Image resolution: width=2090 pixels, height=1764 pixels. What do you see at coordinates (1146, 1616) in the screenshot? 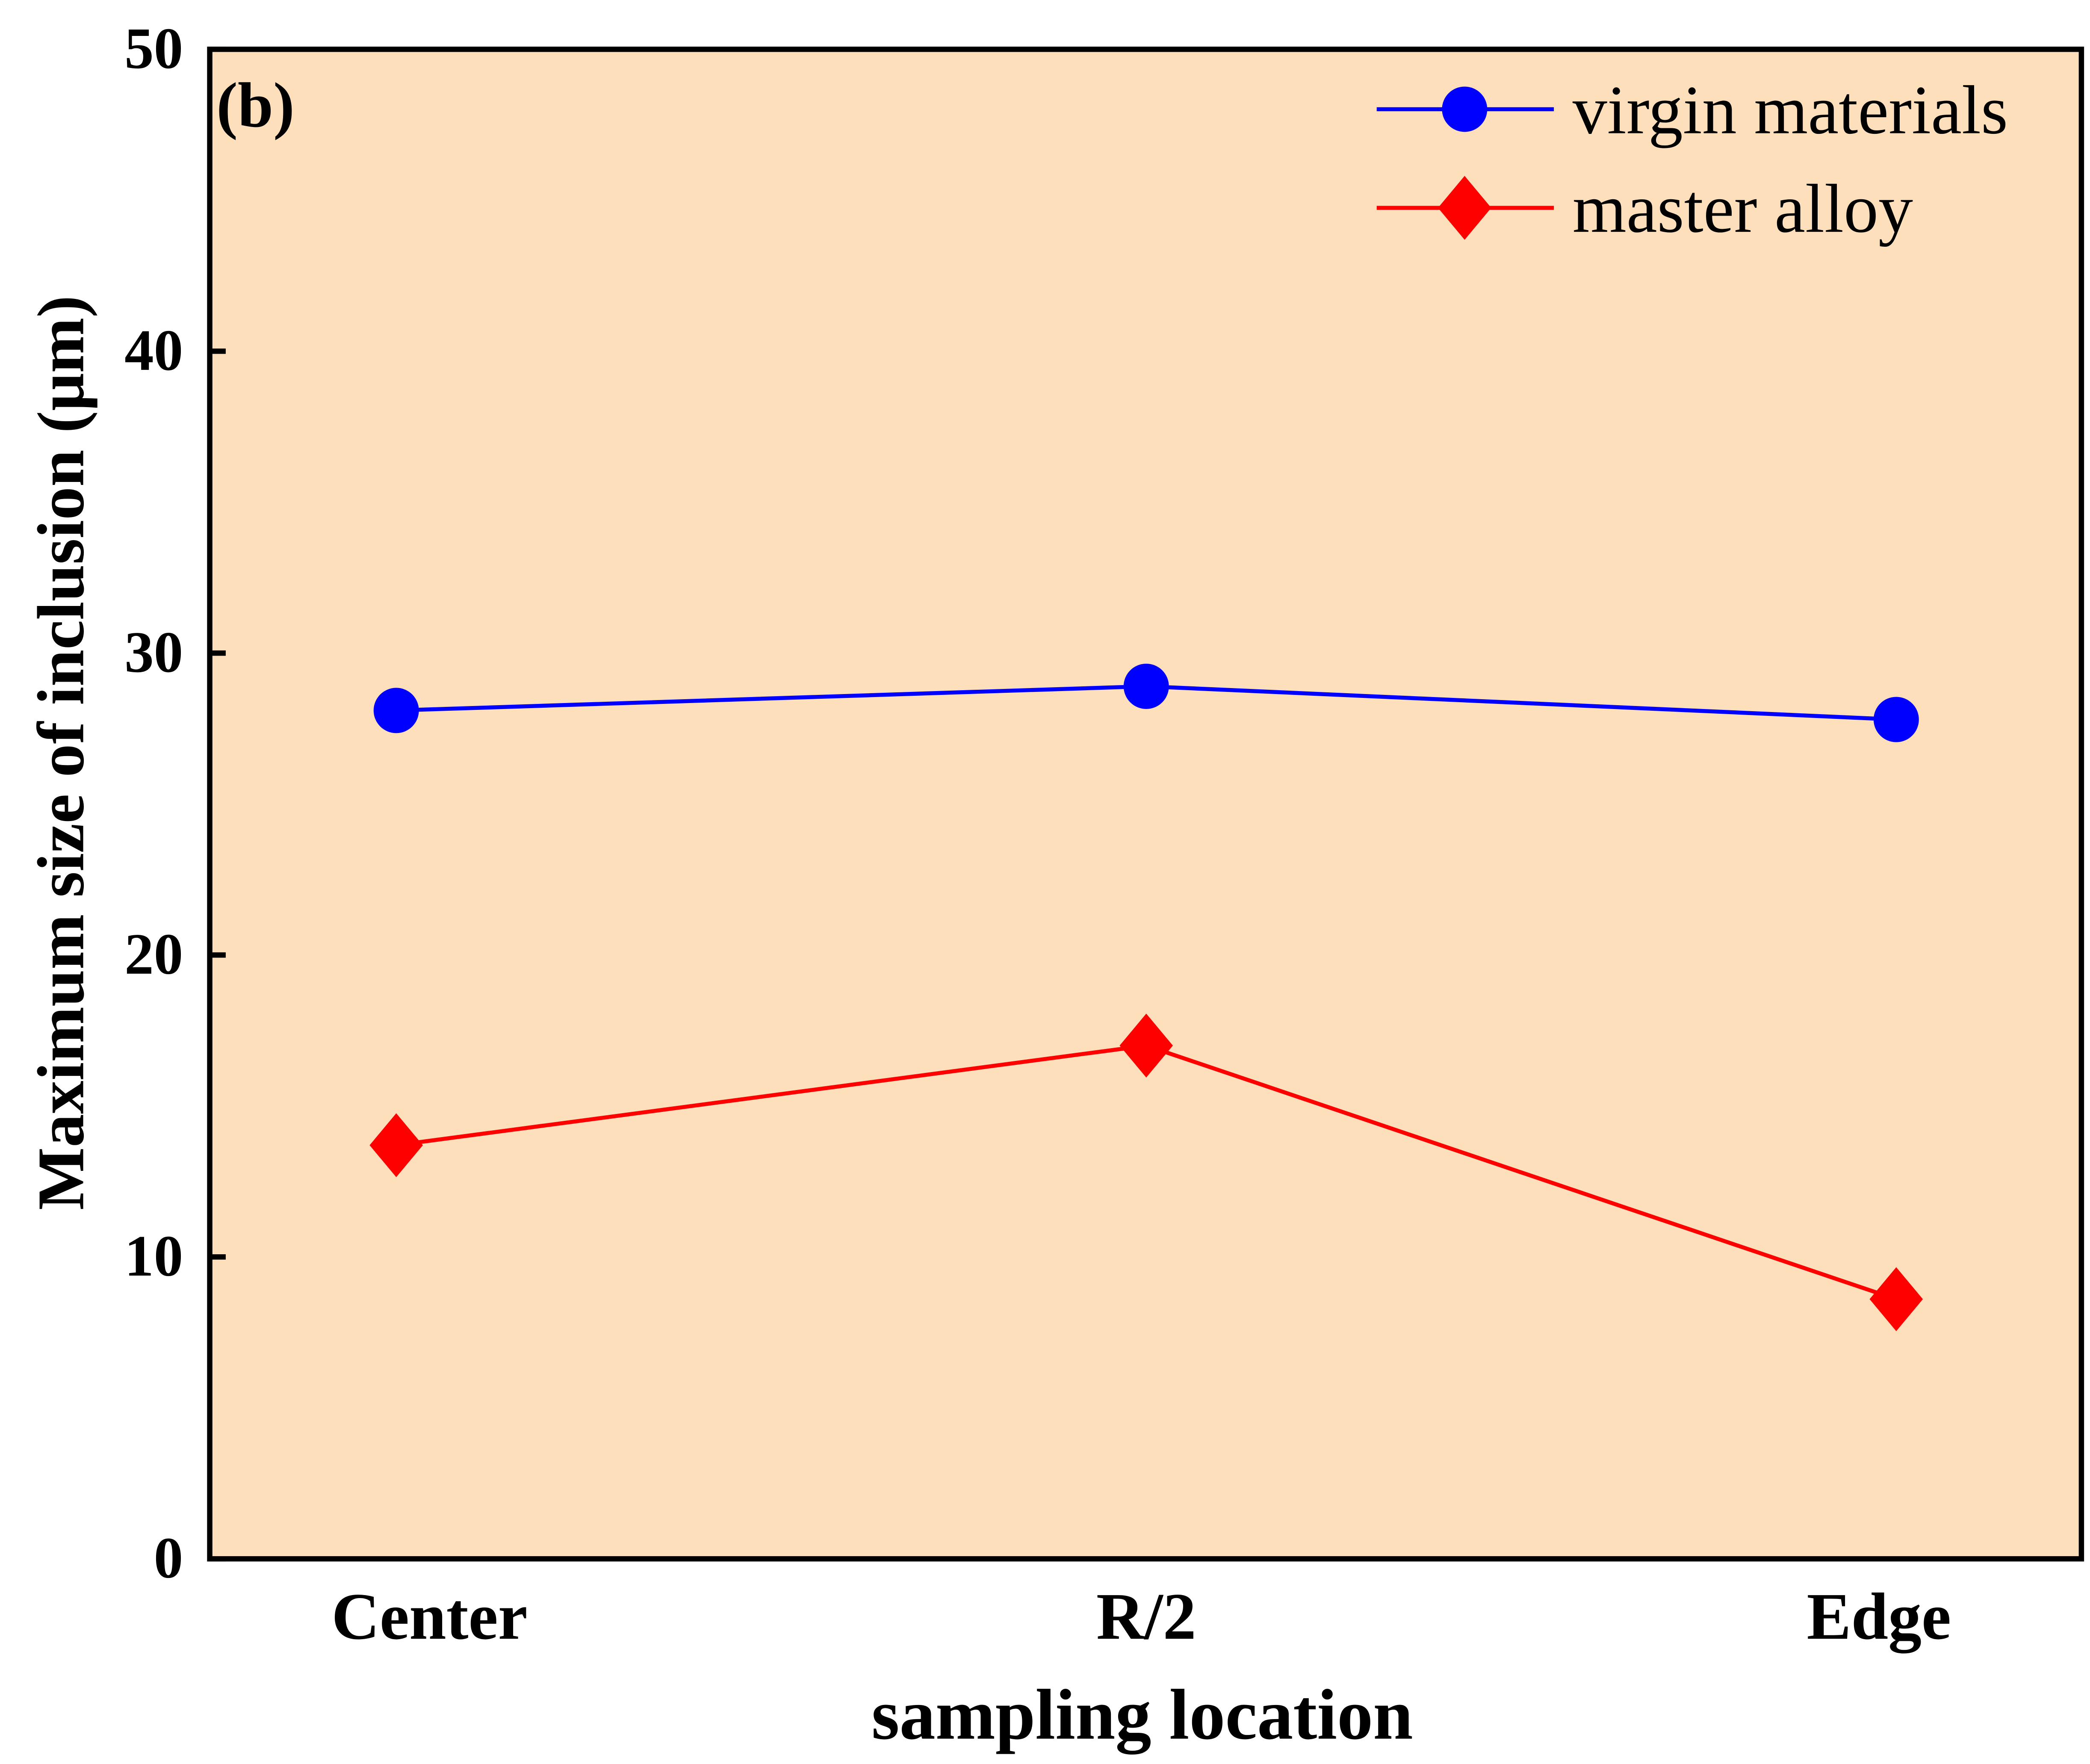
I see `x-tick-label: R/2` at bounding box center [1146, 1616].